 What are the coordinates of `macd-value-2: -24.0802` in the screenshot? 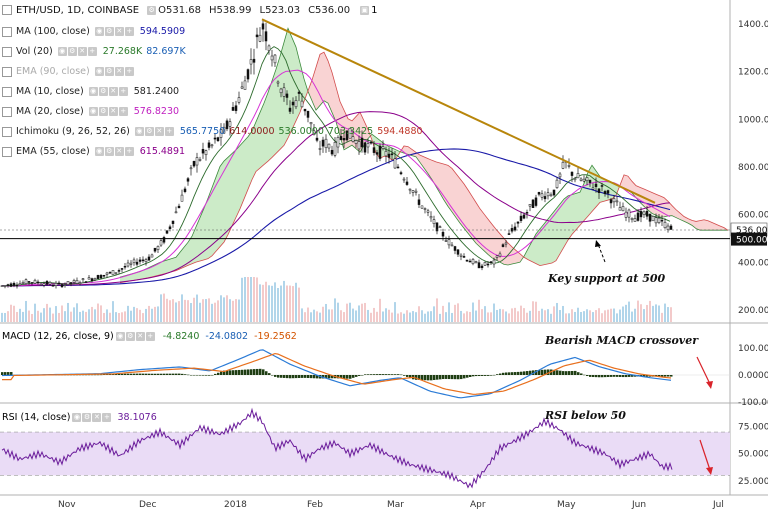 It's located at (227, 336).